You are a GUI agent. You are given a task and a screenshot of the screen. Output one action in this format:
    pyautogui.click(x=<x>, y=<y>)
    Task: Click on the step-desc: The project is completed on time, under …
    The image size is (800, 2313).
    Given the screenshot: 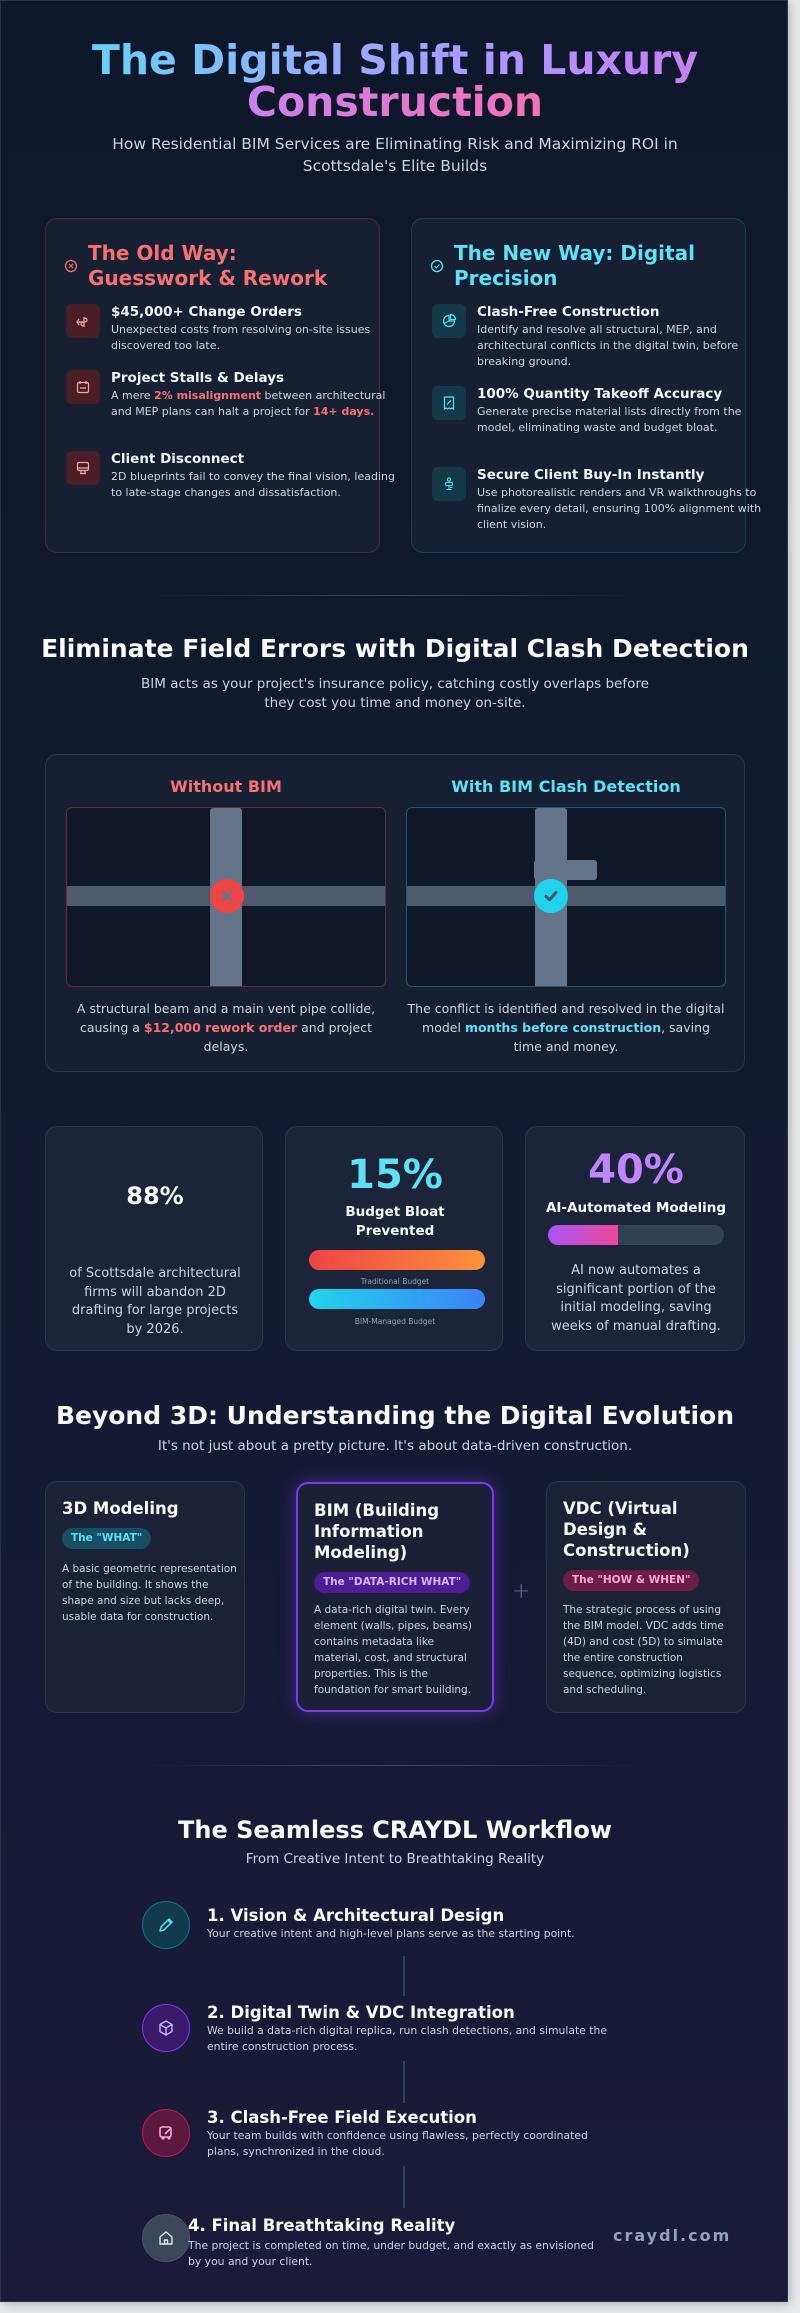 What is the action you would take?
    pyautogui.click(x=391, y=2253)
    